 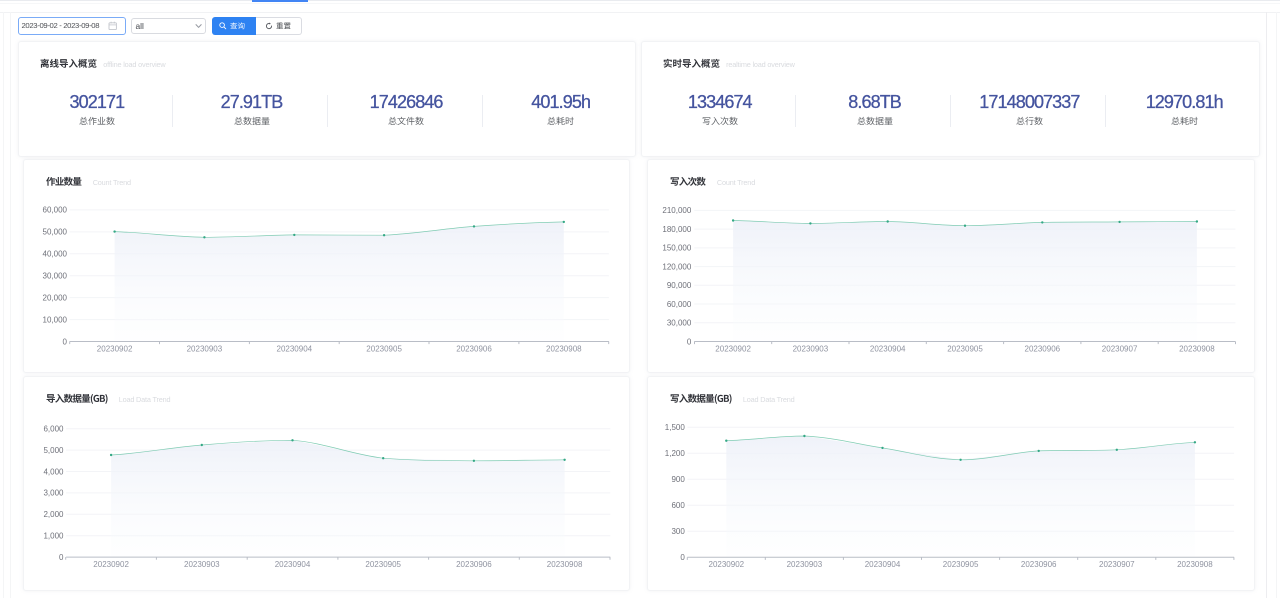 I want to click on svg-text: 150,000, so click(x=676, y=248).